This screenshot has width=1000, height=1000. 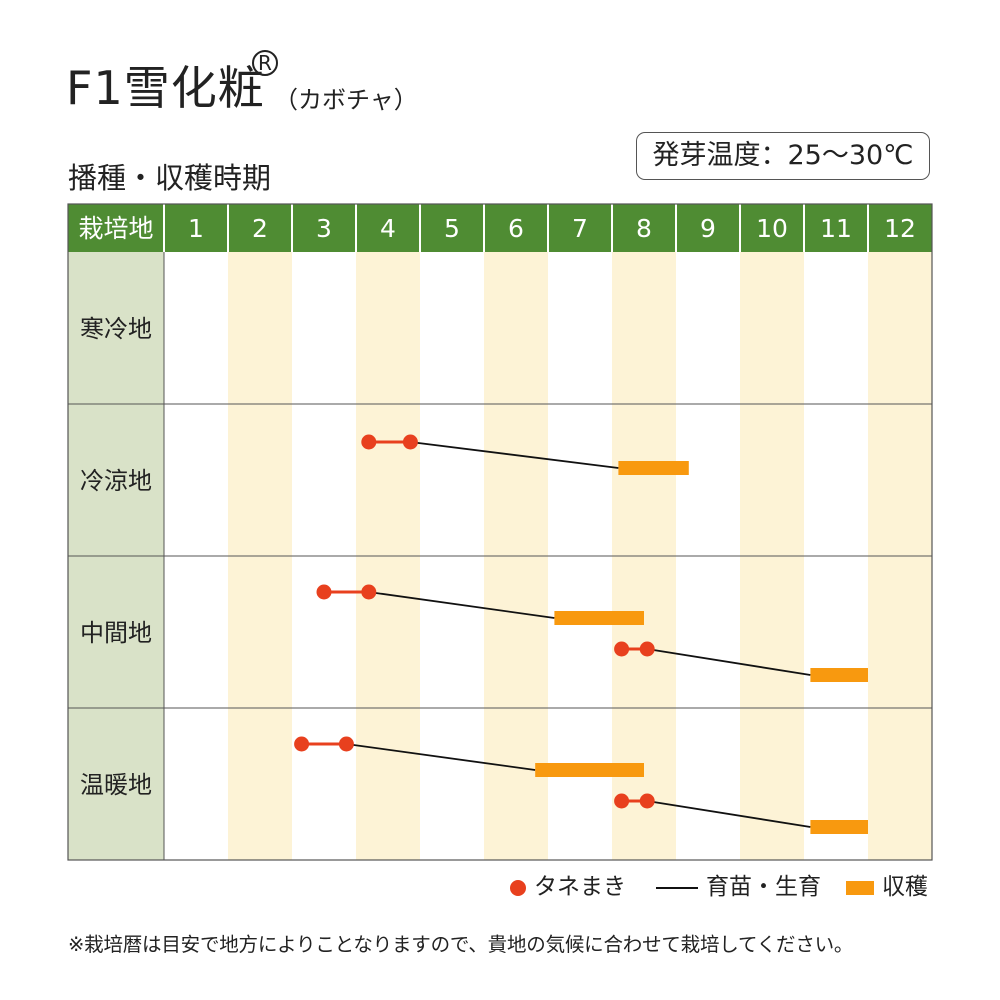 What do you see at coordinates (115, 228) in the screenshot?
I see `header-label: 栽培地` at bounding box center [115, 228].